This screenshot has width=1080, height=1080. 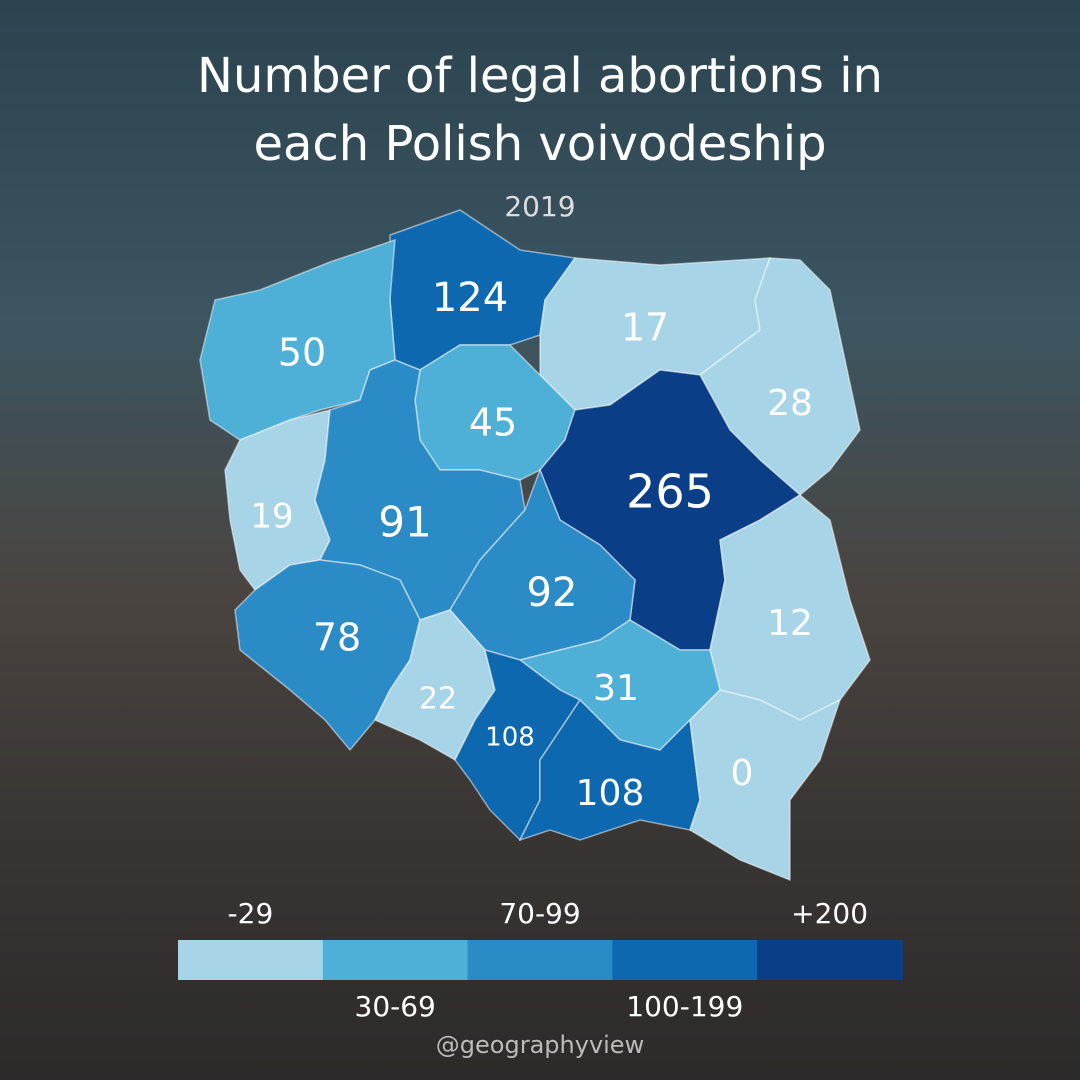 What do you see at coordinates (670, 492) in the screenshot?
I see `region-value: 265` at bounding box center [670, 492].